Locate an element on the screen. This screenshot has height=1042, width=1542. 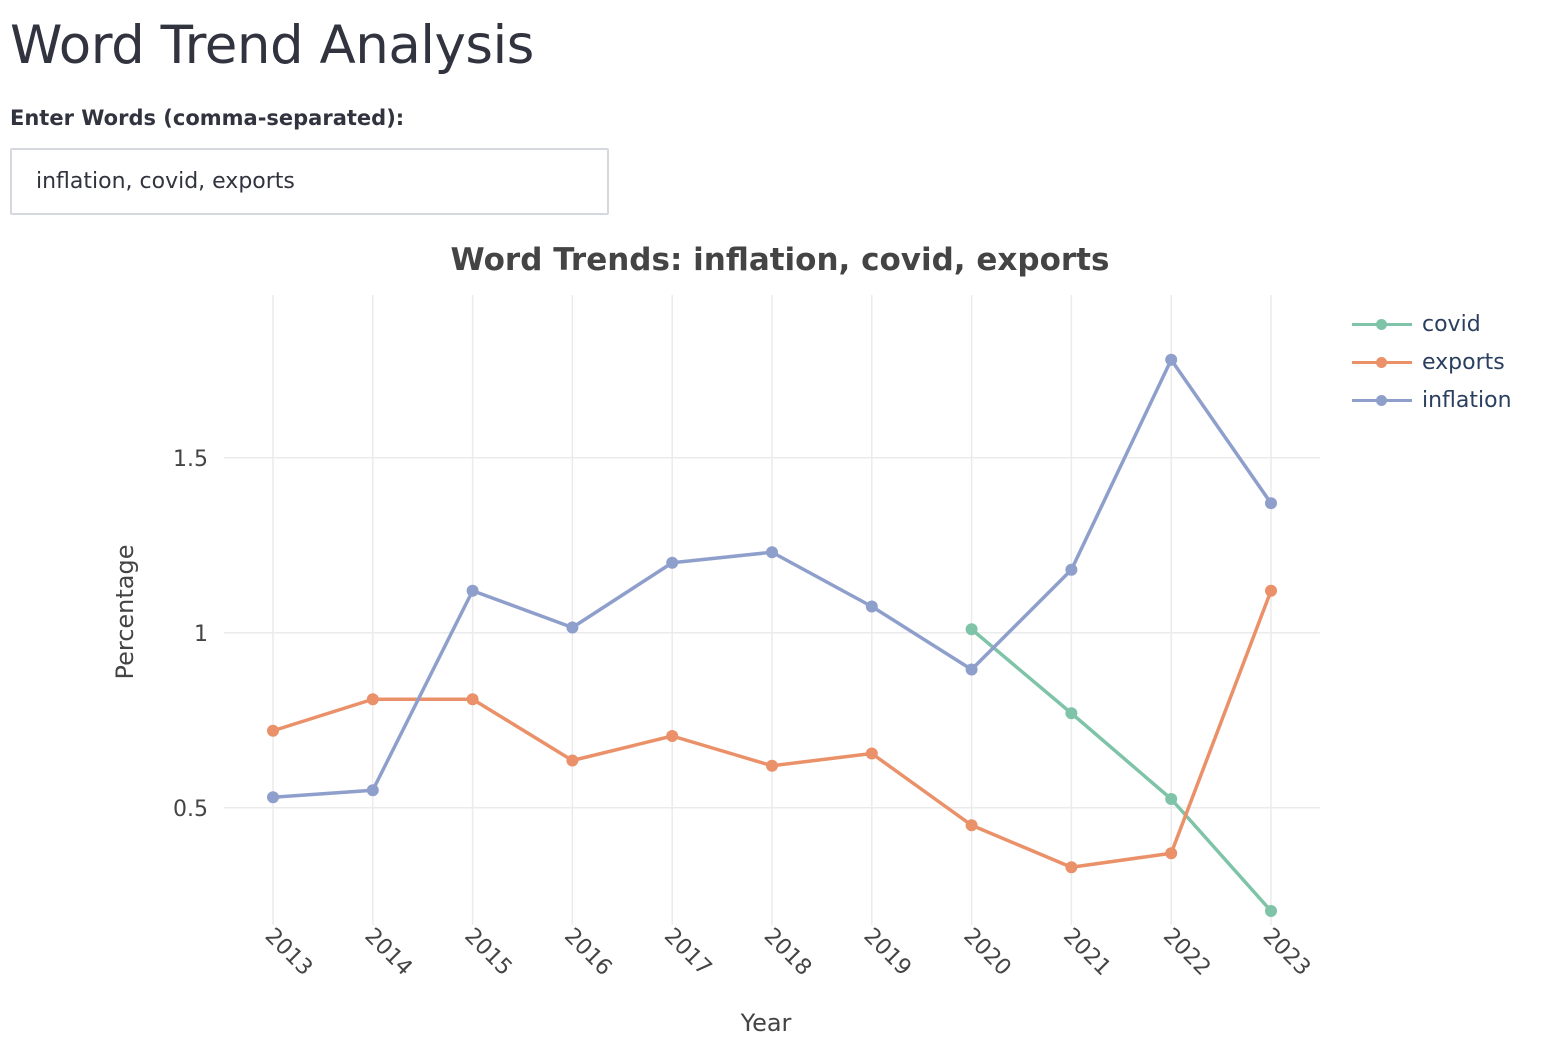
data-point-exports-2022 is located at coordinates (1171, 853).